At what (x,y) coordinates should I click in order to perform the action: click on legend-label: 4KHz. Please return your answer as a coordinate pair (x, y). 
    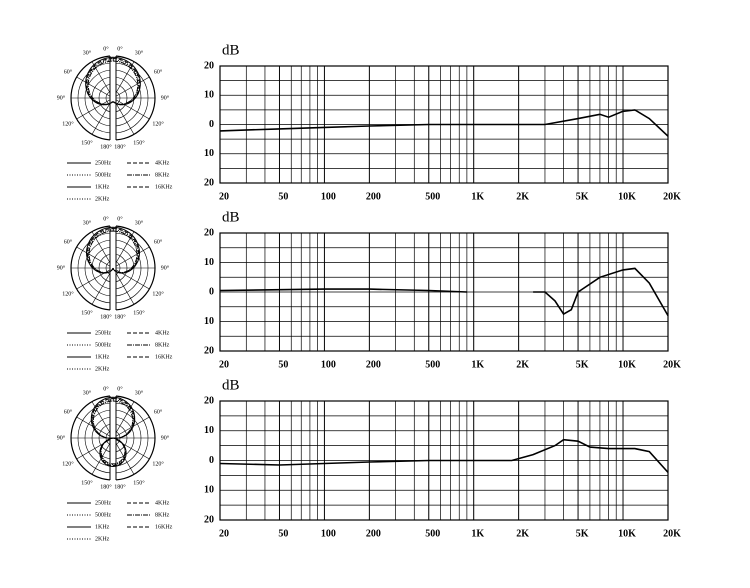
    Looking at the image, I should click on (162, 163).